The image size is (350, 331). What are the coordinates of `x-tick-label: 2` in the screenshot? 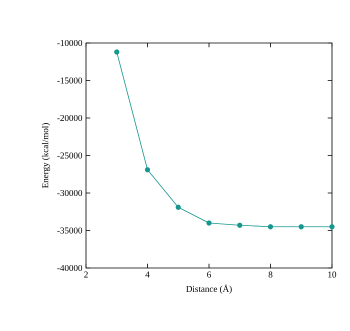 It's located at (86, 275).